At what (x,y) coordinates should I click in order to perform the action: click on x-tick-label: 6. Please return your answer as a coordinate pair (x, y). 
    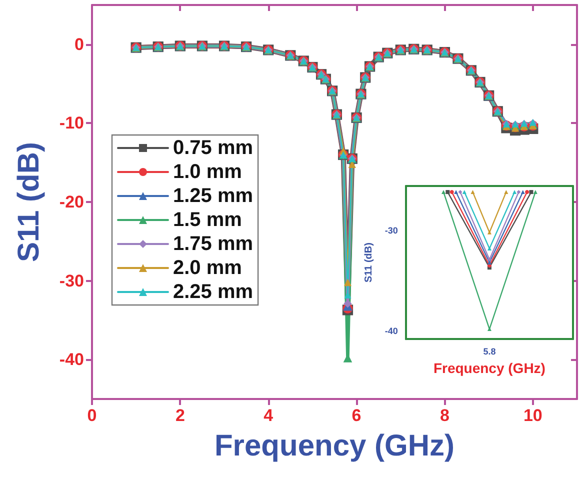
    Looking at the image, I should click on (357, 415).